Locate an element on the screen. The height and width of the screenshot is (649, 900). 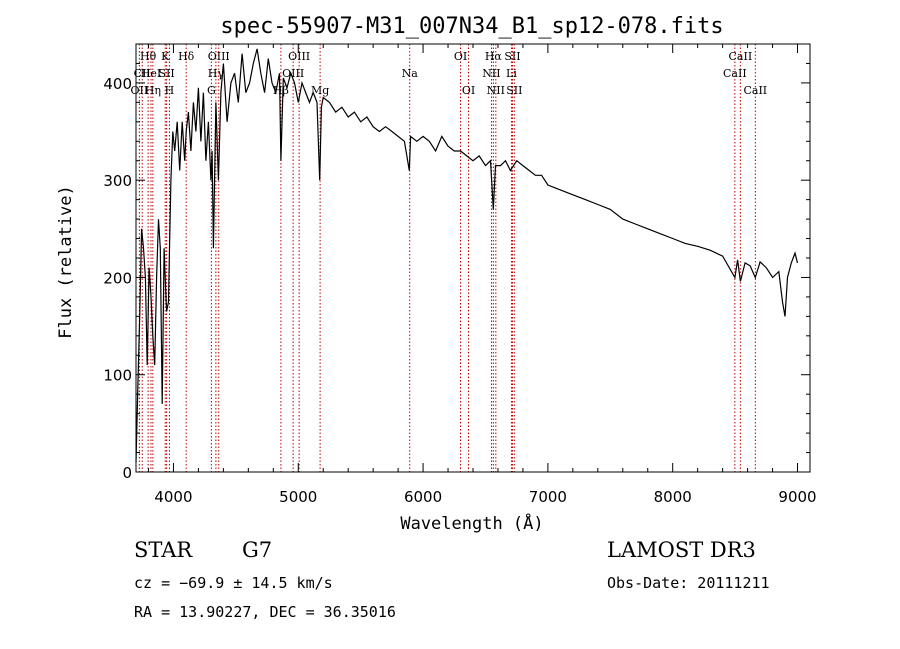
line-label-10: Hγ is located at coordinates (216, 73).